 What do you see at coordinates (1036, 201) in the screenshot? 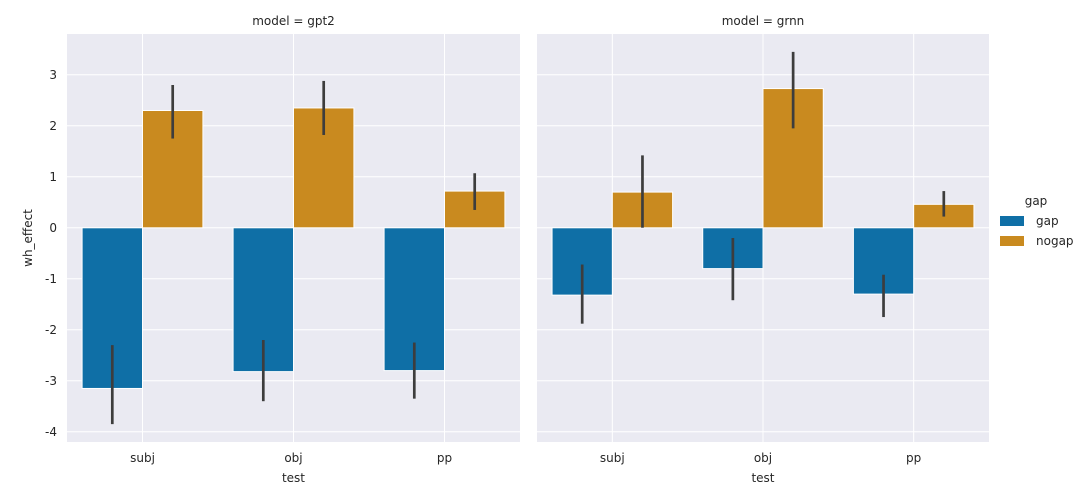
I see `legend-title: gap` at bounding box center [1036, 201].